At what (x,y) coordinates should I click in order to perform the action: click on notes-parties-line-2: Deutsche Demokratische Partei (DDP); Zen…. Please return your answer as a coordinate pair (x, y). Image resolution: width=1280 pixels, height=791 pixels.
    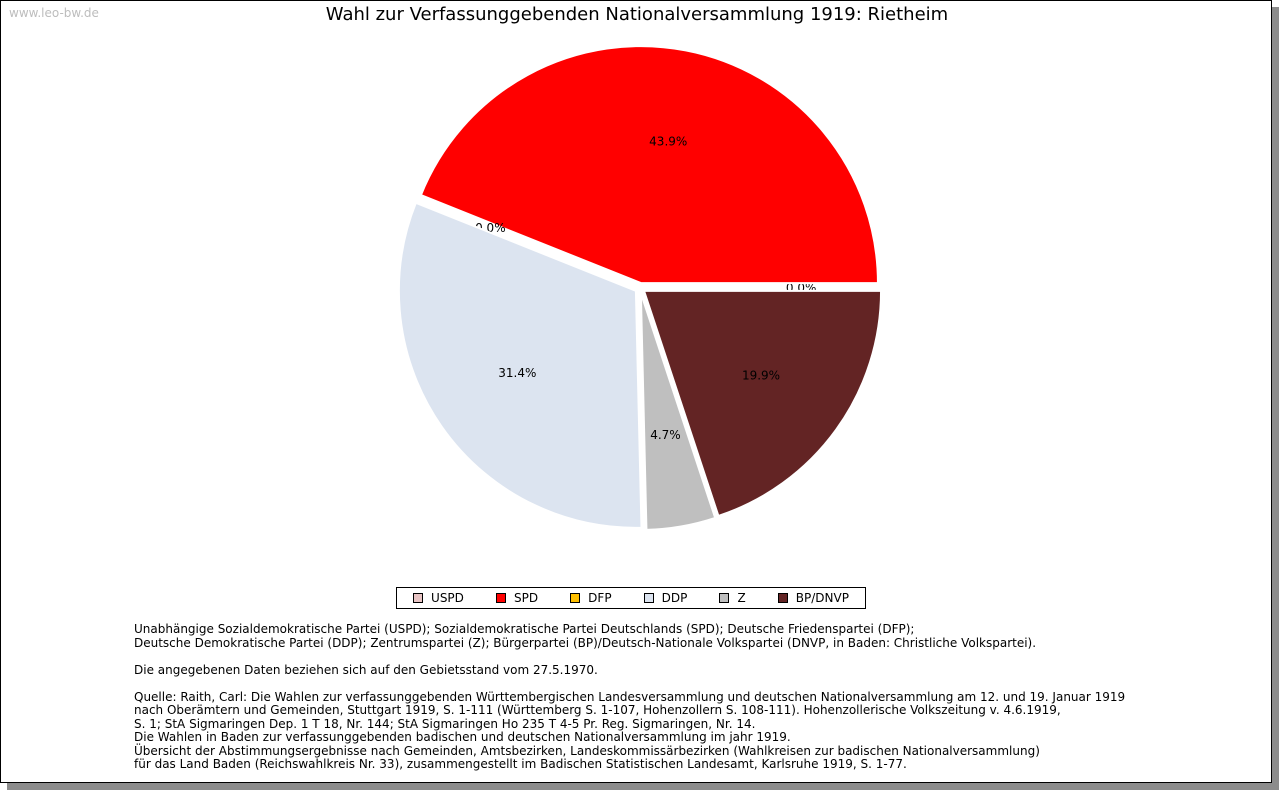
    Looking at the image, I should click on (585, 642).